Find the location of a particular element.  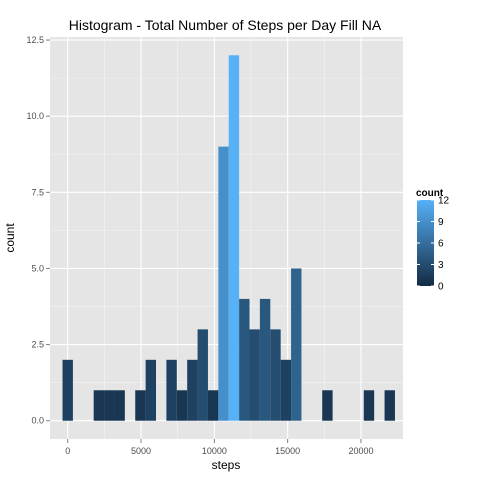

x-axis: 0 5000 10000 15000 20000 is located at coordinates (219, 447).